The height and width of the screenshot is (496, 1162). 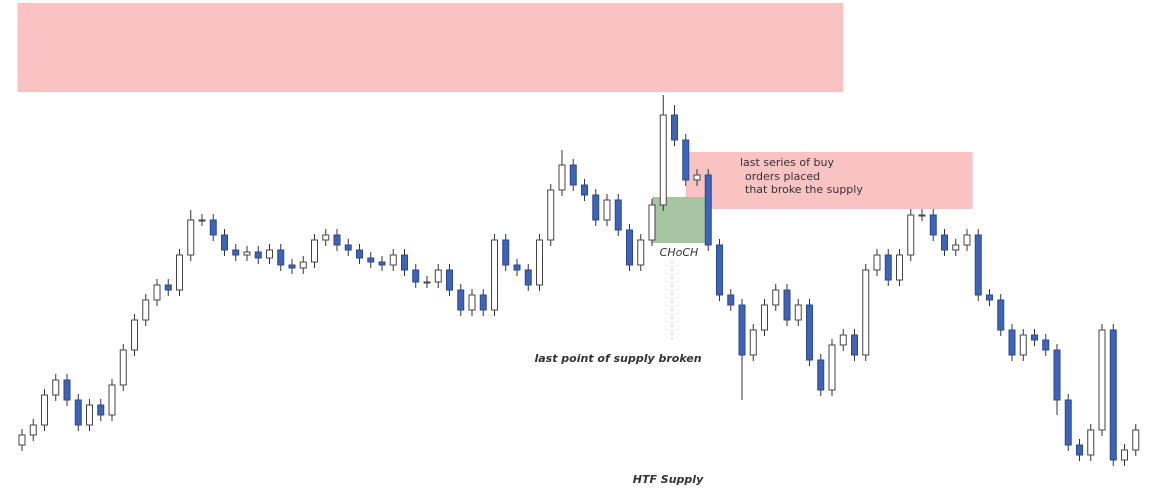 I want to click on annotation: last series of buy, so click(x=787, y=162).